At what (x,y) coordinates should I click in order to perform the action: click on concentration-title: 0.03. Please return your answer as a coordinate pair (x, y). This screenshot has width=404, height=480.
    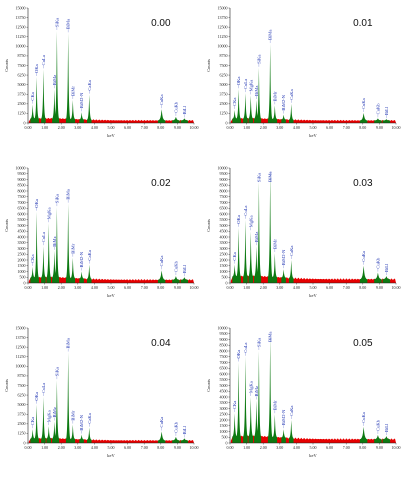
    Looking at the image, I should click on (363, 183).